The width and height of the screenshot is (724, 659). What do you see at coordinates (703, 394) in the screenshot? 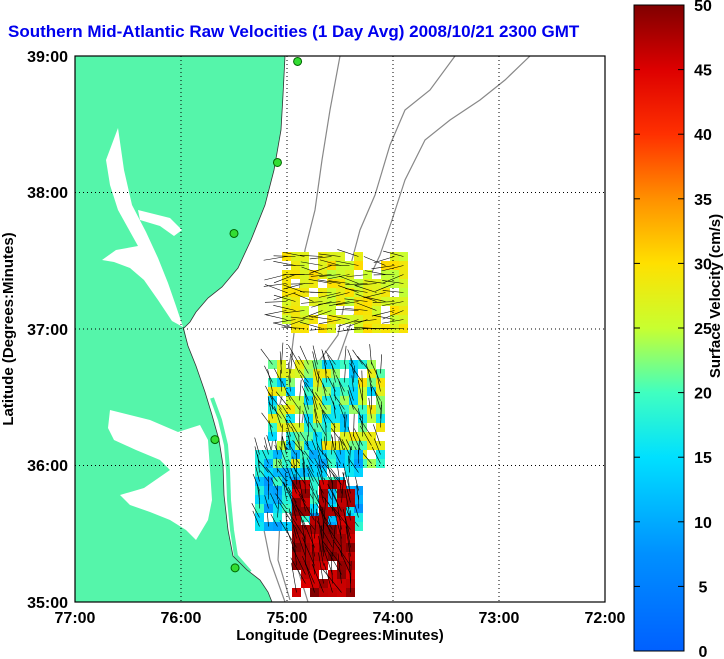
I see `colorbar-tick-label: 20` at bounding box center [703, 394].